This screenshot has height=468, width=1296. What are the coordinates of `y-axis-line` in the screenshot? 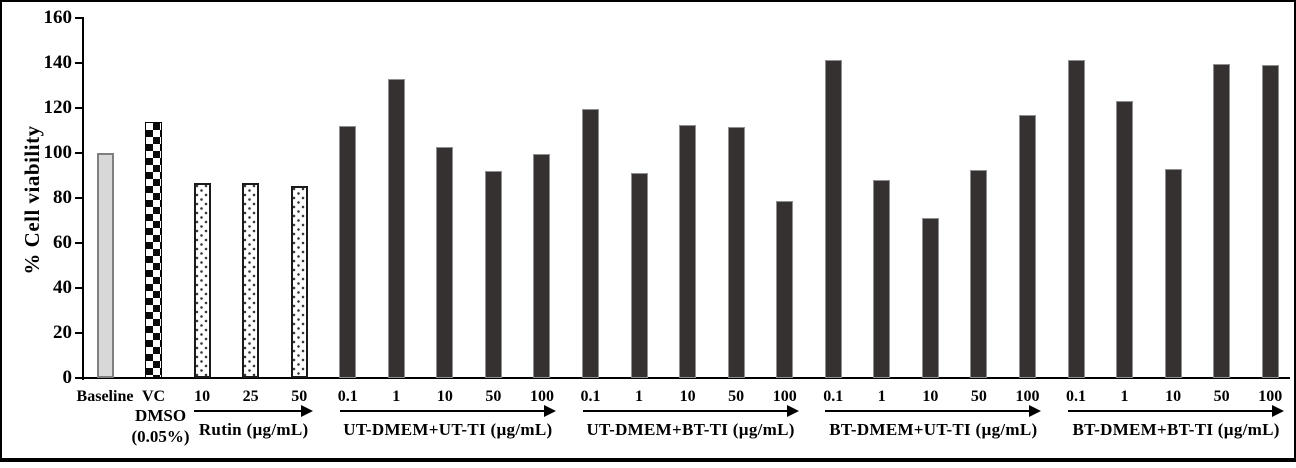 It's located at (83, 198).